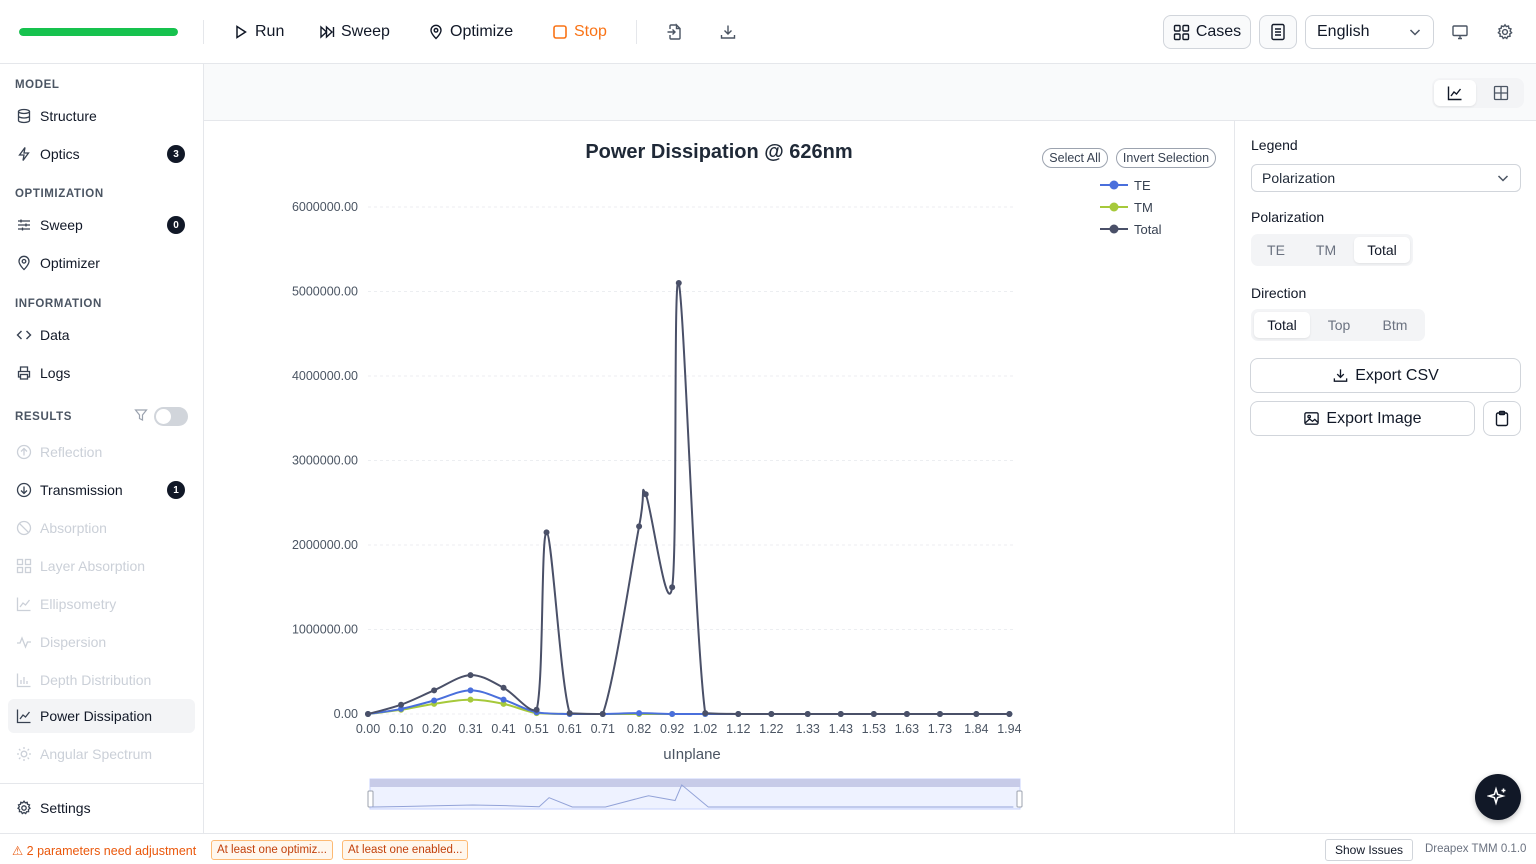  I want to click on cases-button: Cases, so click(1207, 32).